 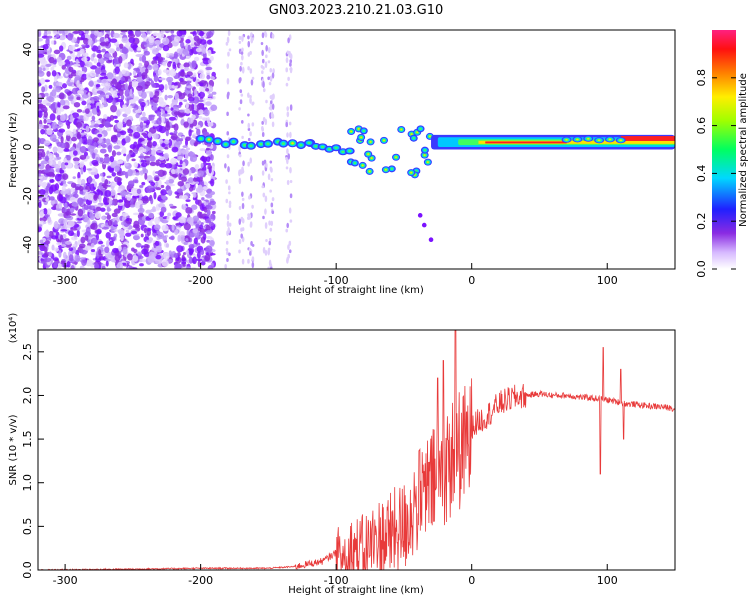 What do you see at coordinates (200, 280) in the screenshot?
I see `spectrogram-xtick-label: -200` at bounding box center [200, 280].